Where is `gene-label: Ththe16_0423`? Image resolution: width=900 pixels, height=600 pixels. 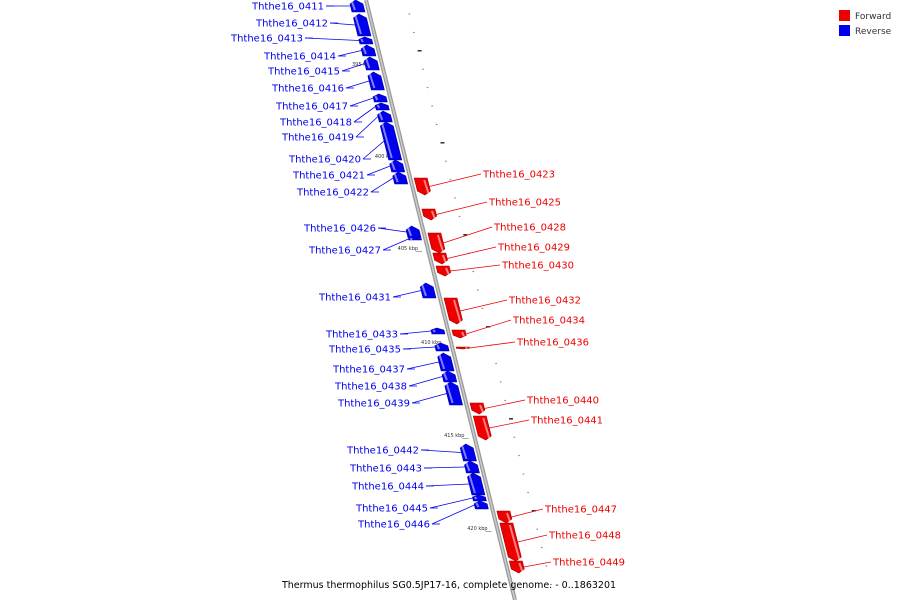 gene-label: Ththe16_0423 is located at coordinates (518, 175).